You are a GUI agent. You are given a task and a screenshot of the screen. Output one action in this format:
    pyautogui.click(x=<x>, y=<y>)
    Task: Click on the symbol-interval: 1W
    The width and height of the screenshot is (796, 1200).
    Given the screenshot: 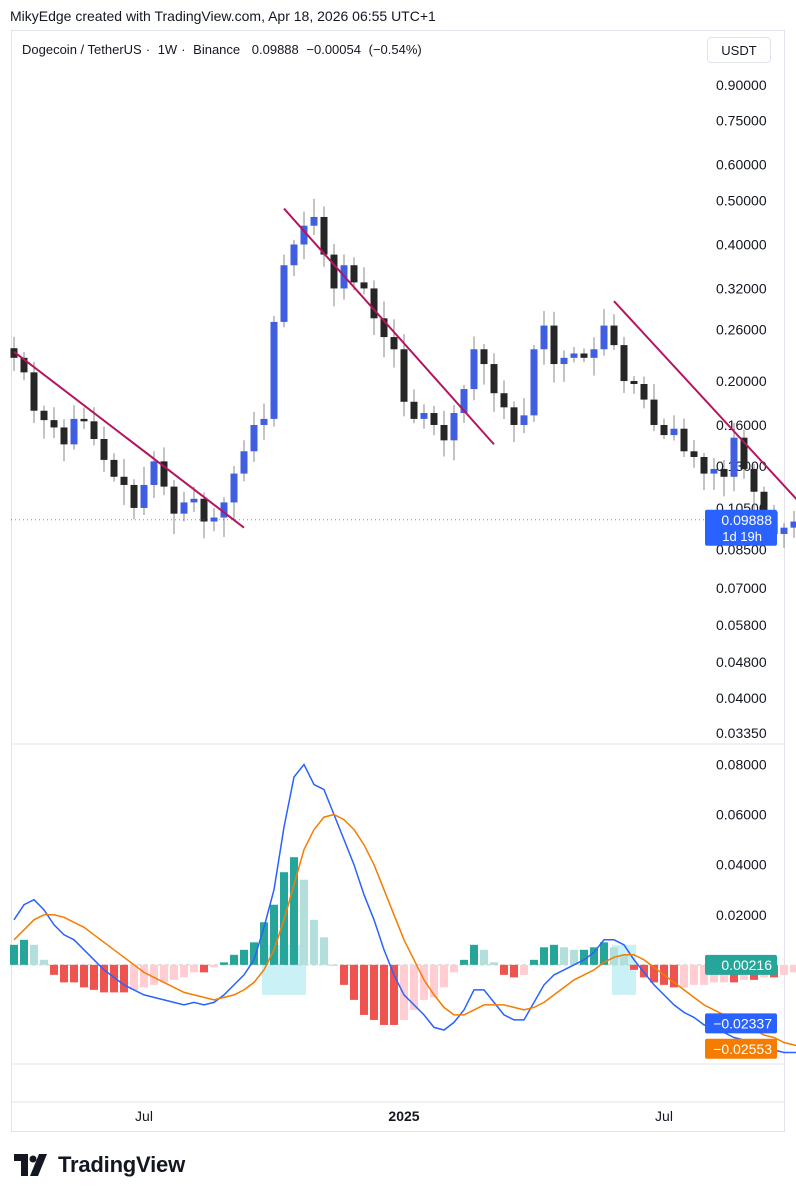 What is the action you would take?
    pyautogui.click(x=167, y=49)
    